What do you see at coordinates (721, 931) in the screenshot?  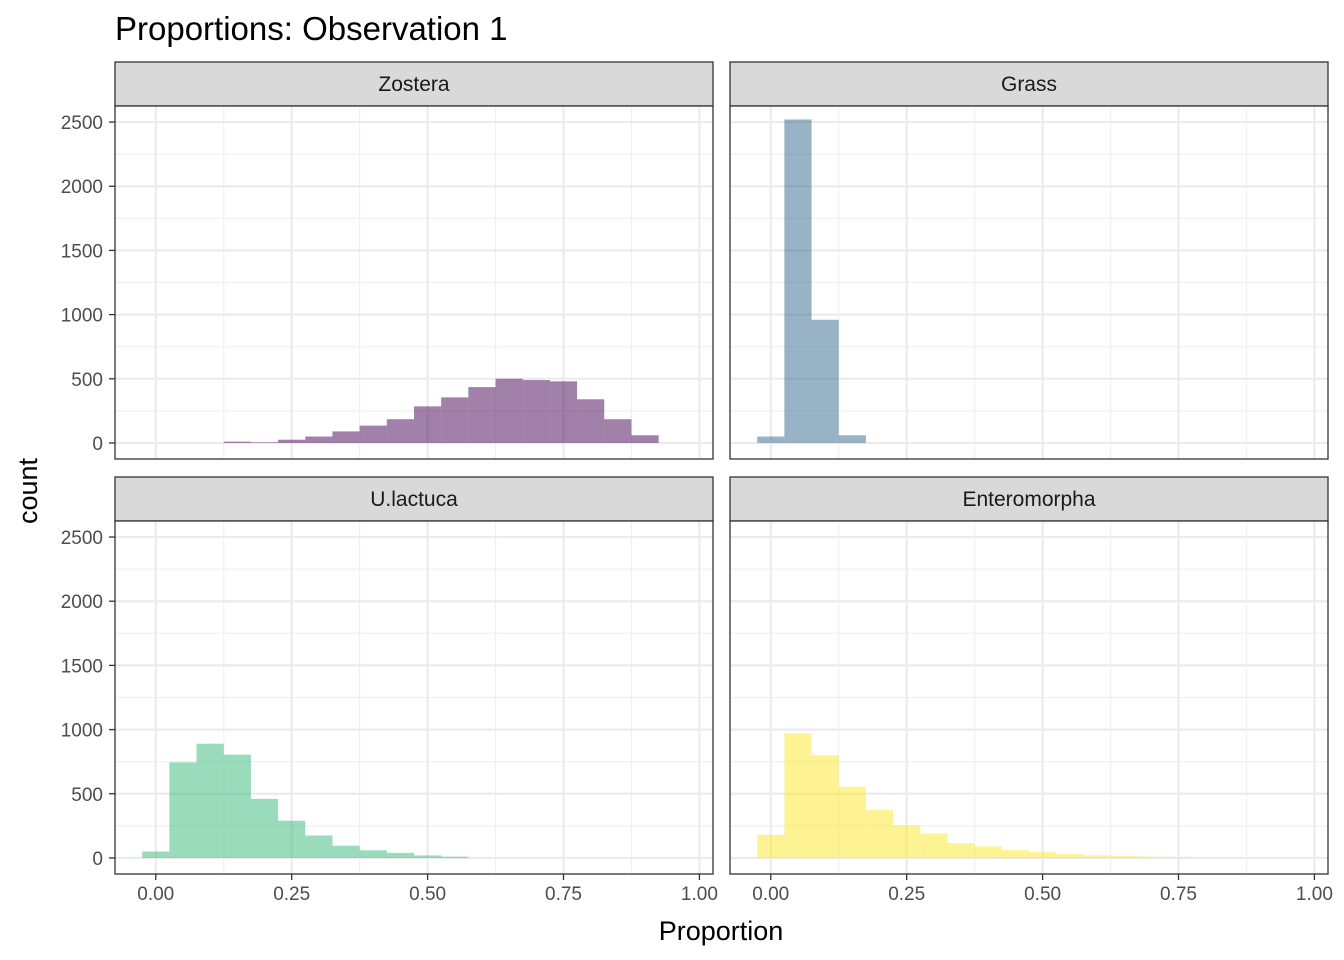 I see `x-axis-title: Proportion` at bounding box center [721, 931].